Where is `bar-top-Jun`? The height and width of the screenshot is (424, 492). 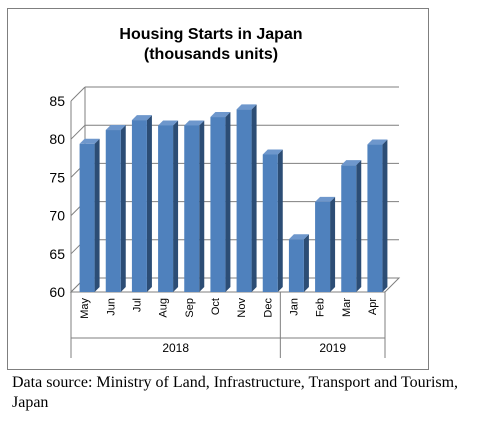 bar-top-Jun is located at coordinates (115, 128).